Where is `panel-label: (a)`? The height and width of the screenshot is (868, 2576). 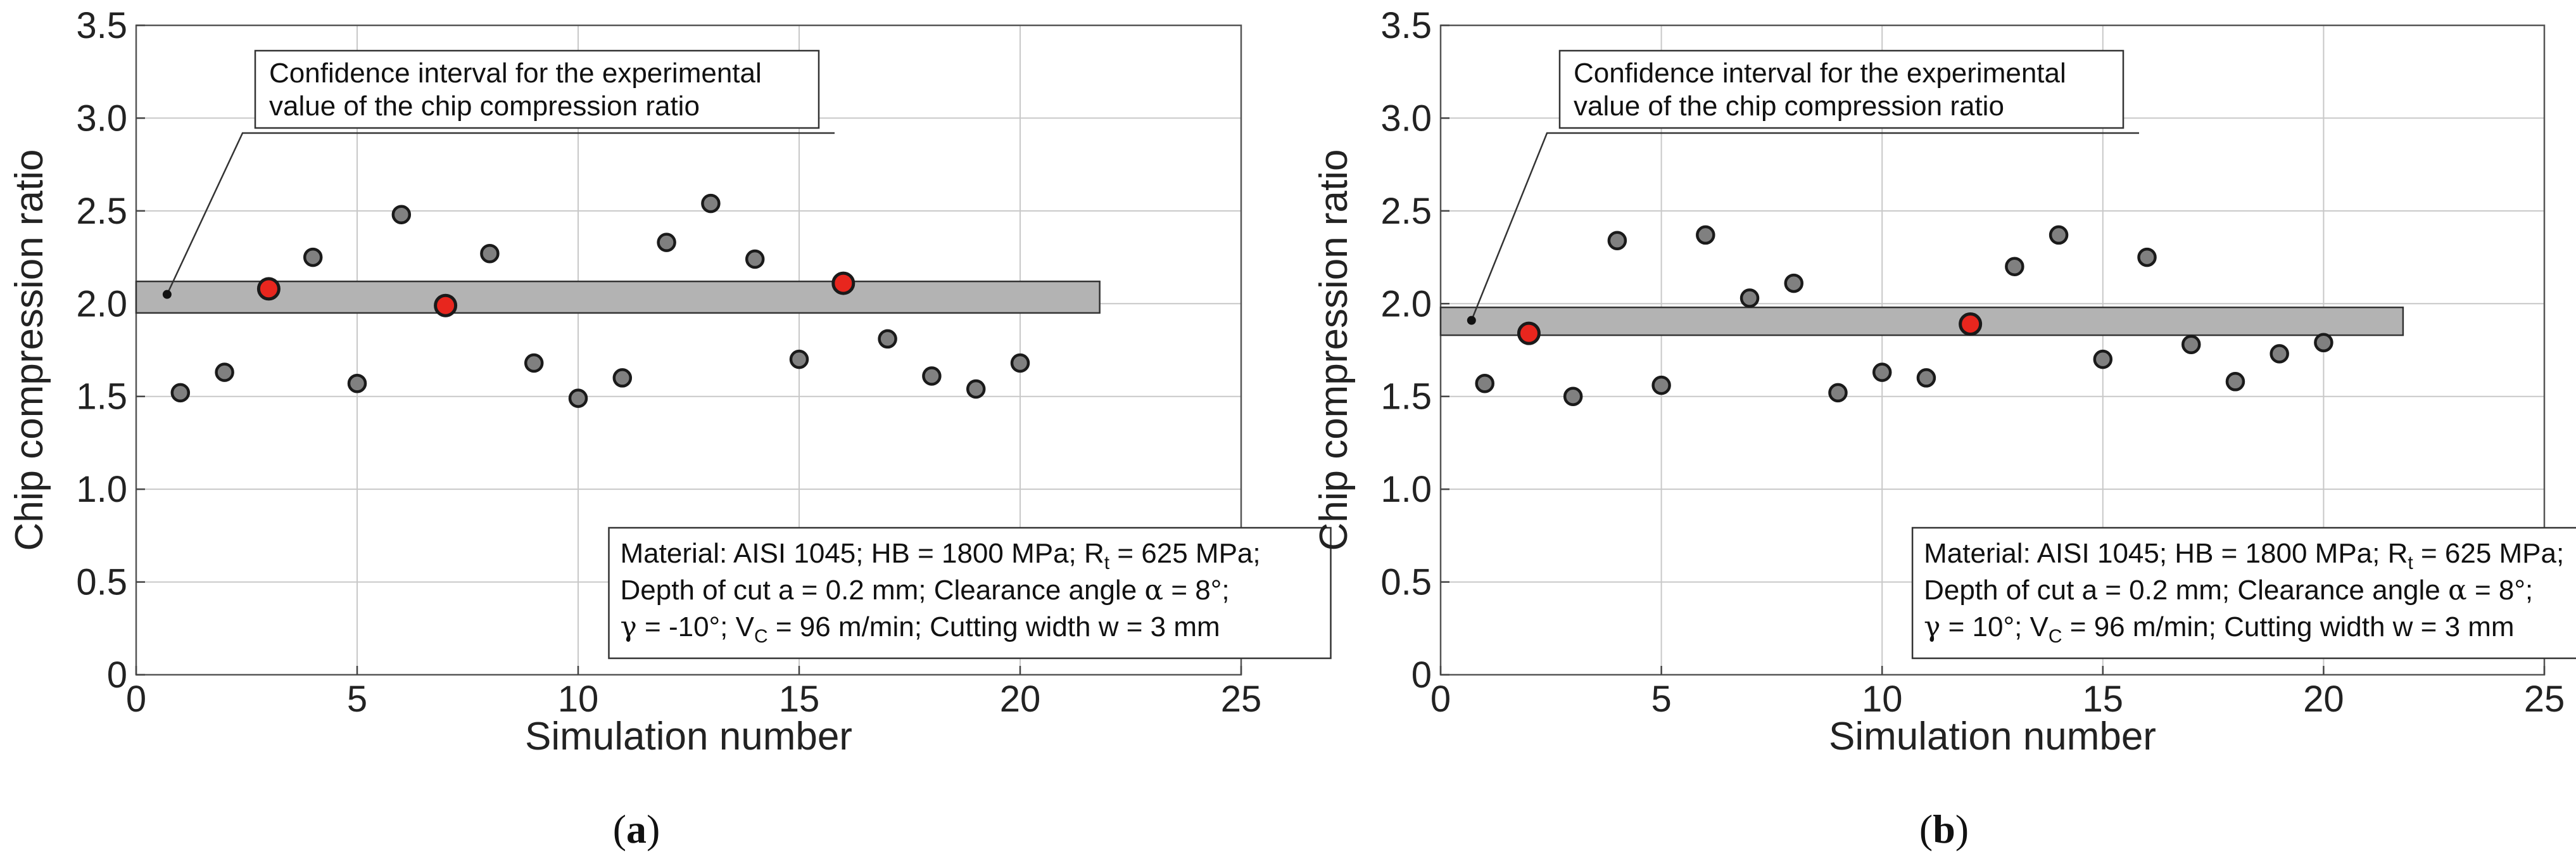
panel-label: (a) is located at coordinates (636, 829).